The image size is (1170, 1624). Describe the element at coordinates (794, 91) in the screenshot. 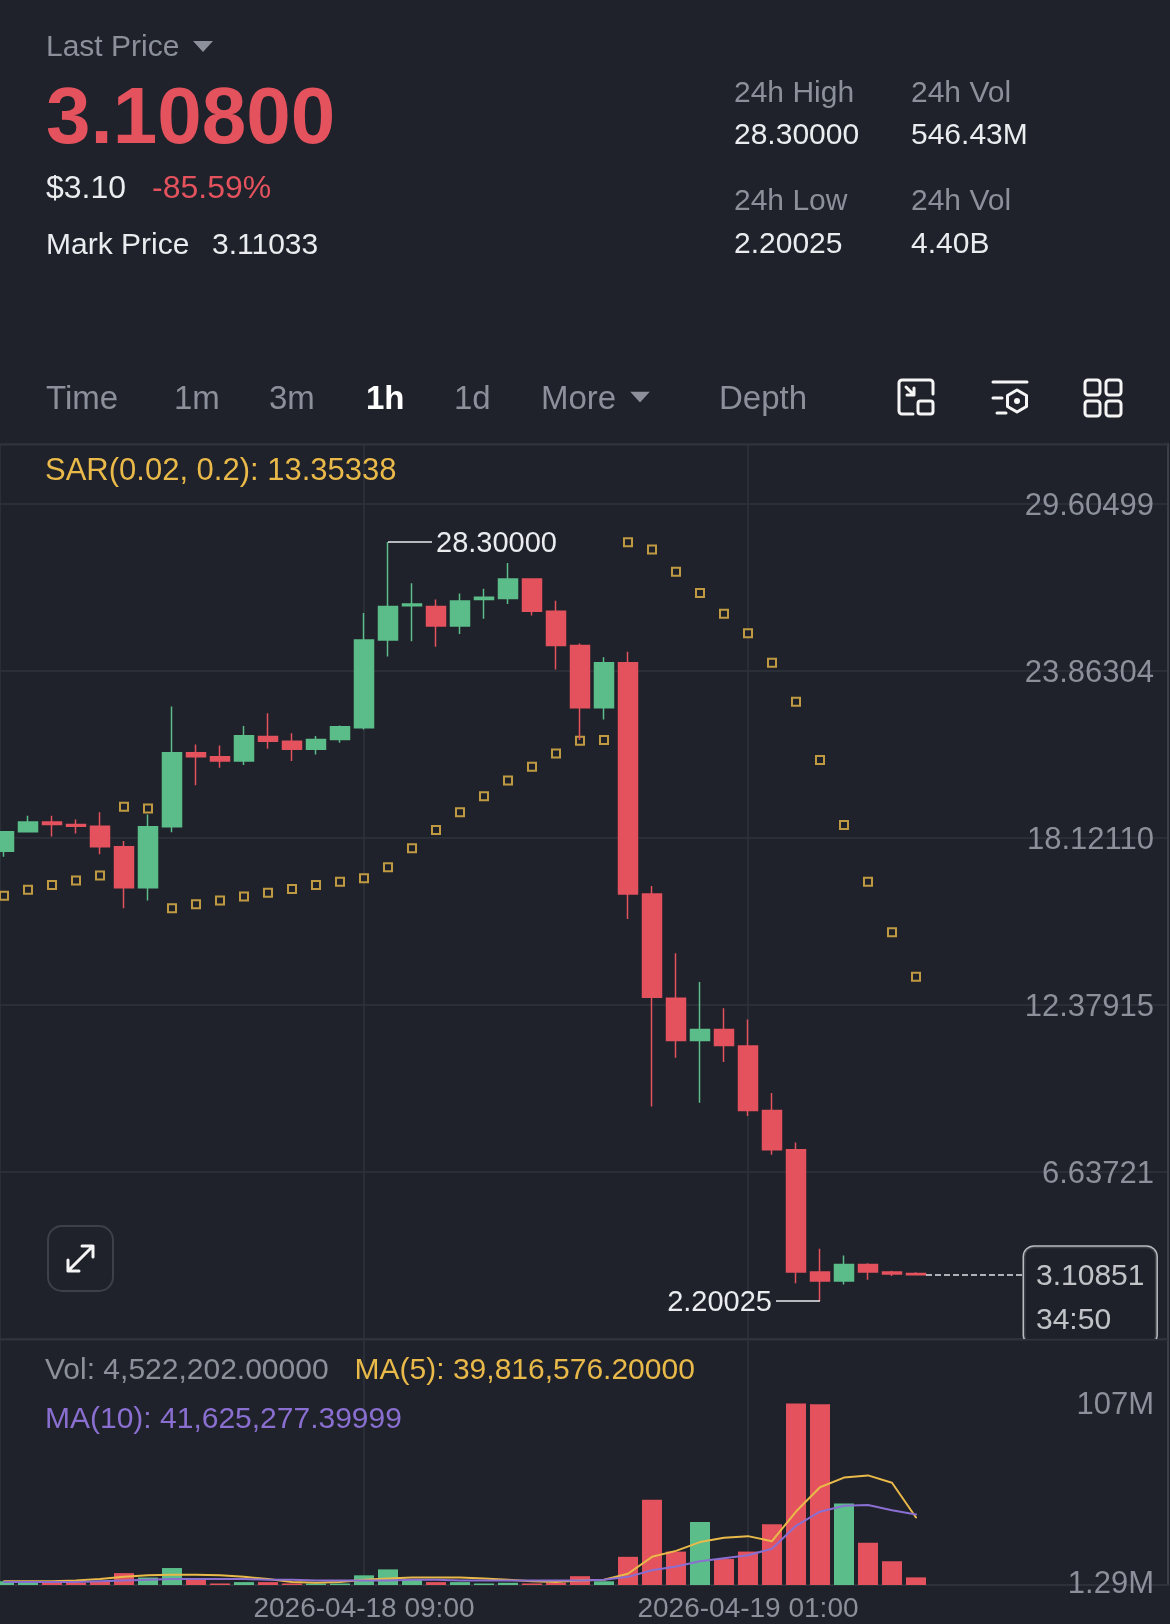

I see `text: 24h High` at that location.